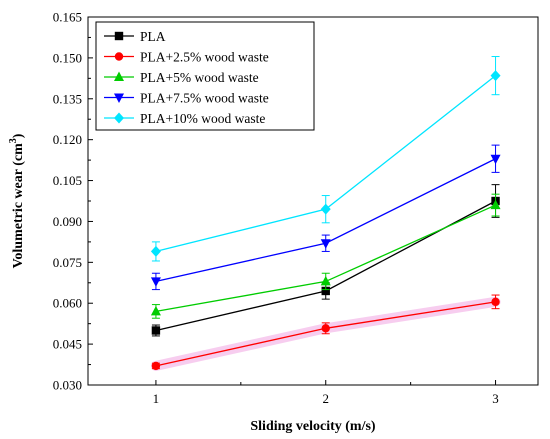 This screenshot has height=439, width=550. What do you see at coordinates (67, 180) in the screenshot?
I see `y-tick-label: 0.105` at bounding box center [67, 180].